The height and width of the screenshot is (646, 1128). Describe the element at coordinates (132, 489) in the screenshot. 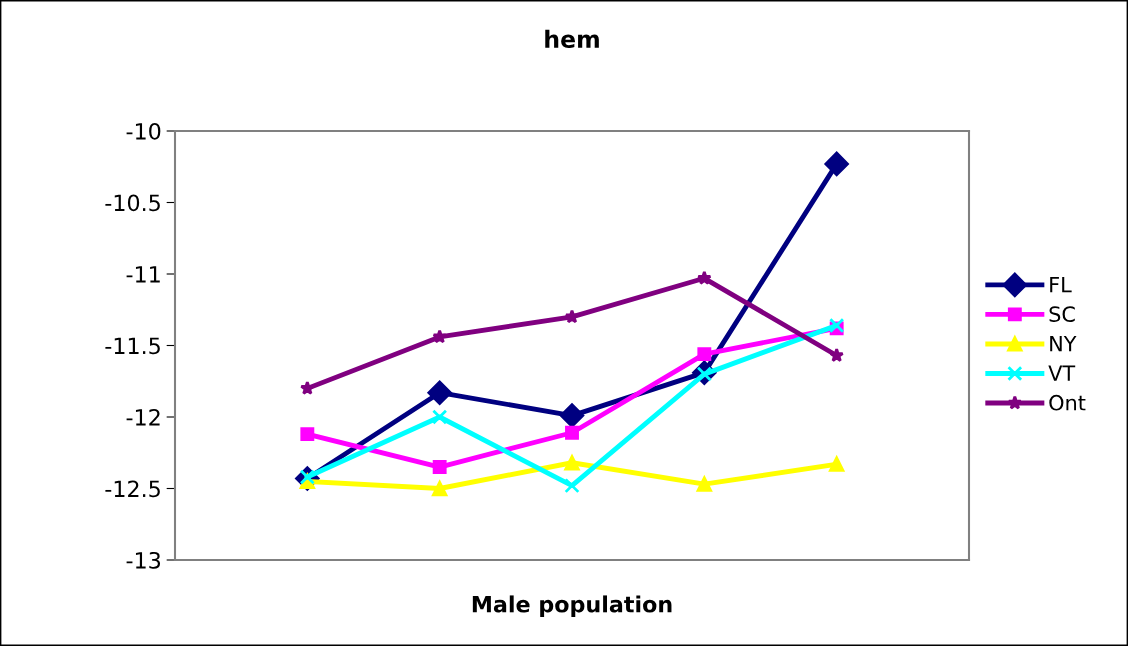

I see `y-tick-label: -12.5` at that location.